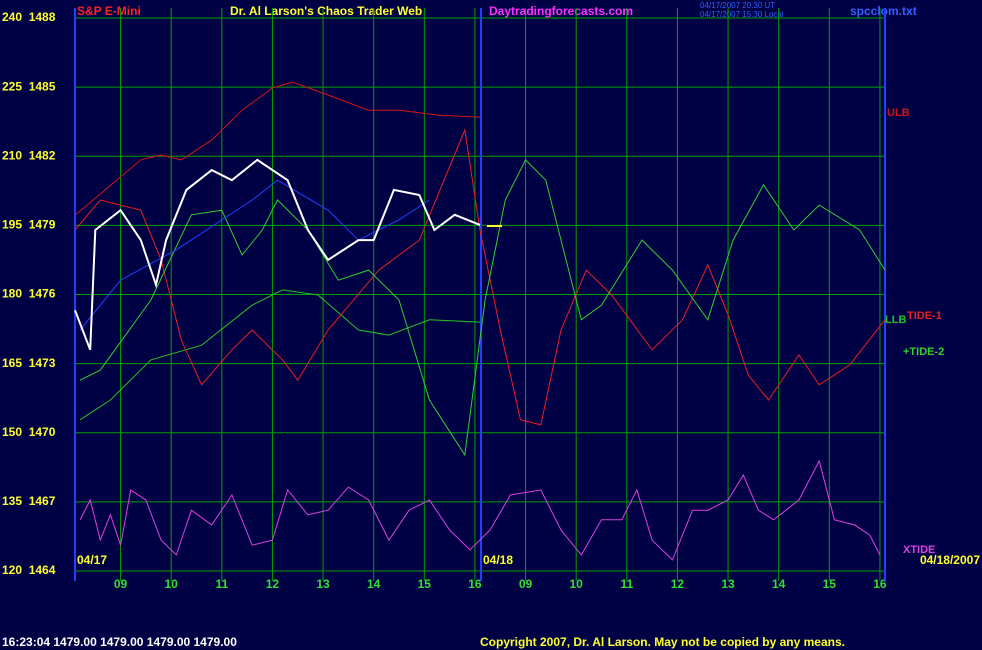  Describe the element at coordinates (29, 432) in the screenshot. I see `y-tick-label: 150 1470` at that location.